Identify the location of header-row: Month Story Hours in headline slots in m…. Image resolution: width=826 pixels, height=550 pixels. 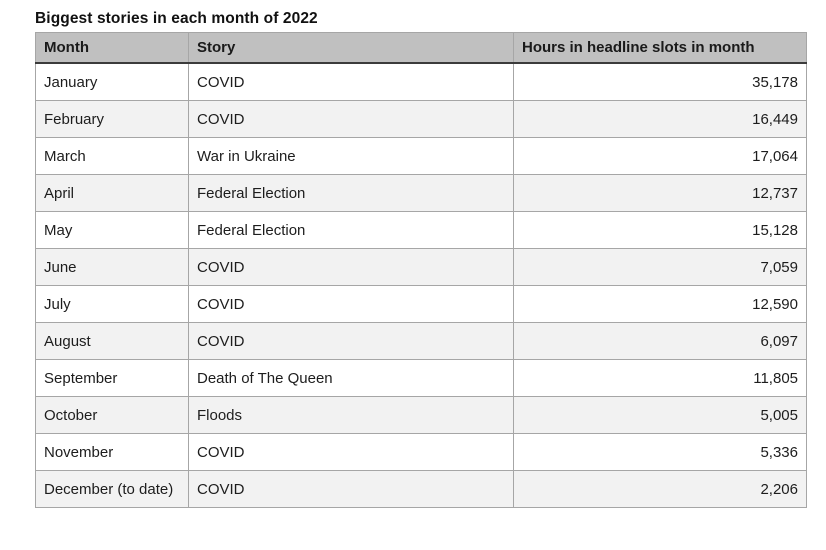
(421, 48).